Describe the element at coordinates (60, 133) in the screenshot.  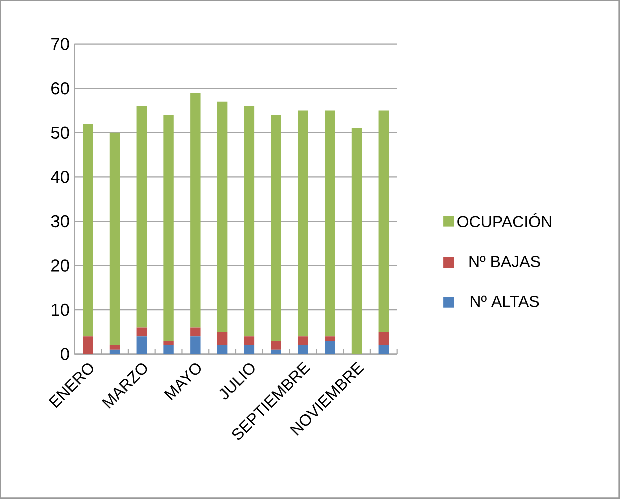
I see `y-tick-label: 50` at that location.